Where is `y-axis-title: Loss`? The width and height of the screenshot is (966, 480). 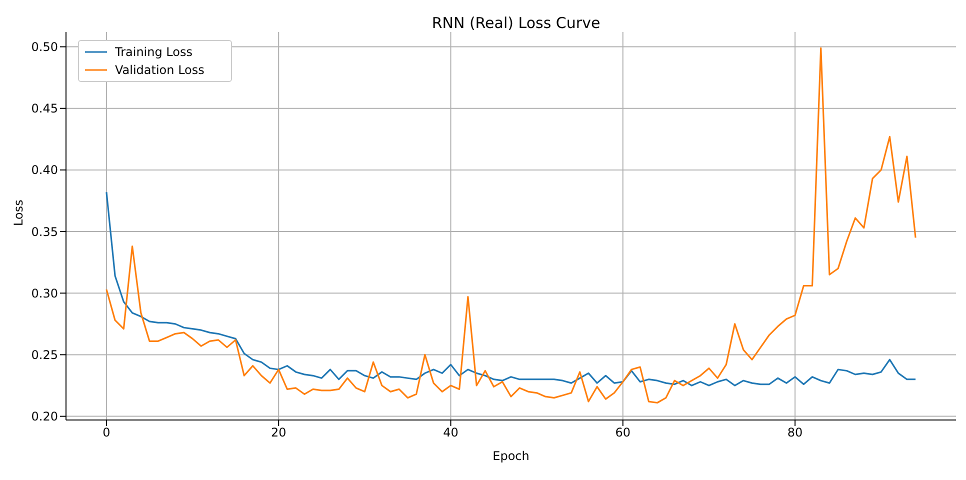
y-axis-title: Loss is located at coordinates (18, 213).